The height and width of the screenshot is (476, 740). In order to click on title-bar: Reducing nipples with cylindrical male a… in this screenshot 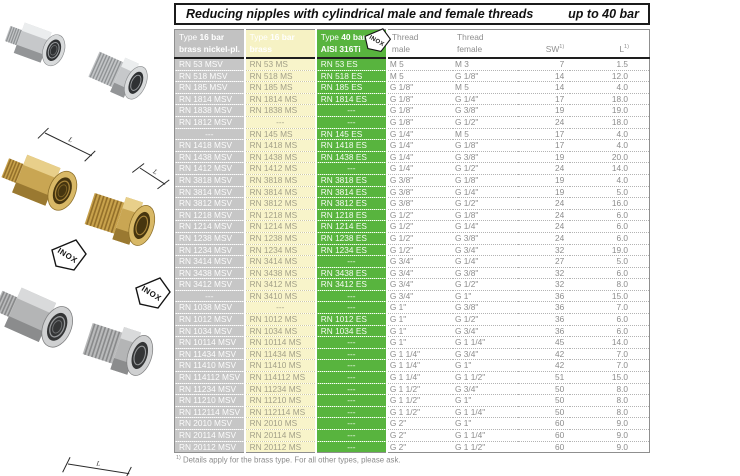, I will do `click(412, 14)`.